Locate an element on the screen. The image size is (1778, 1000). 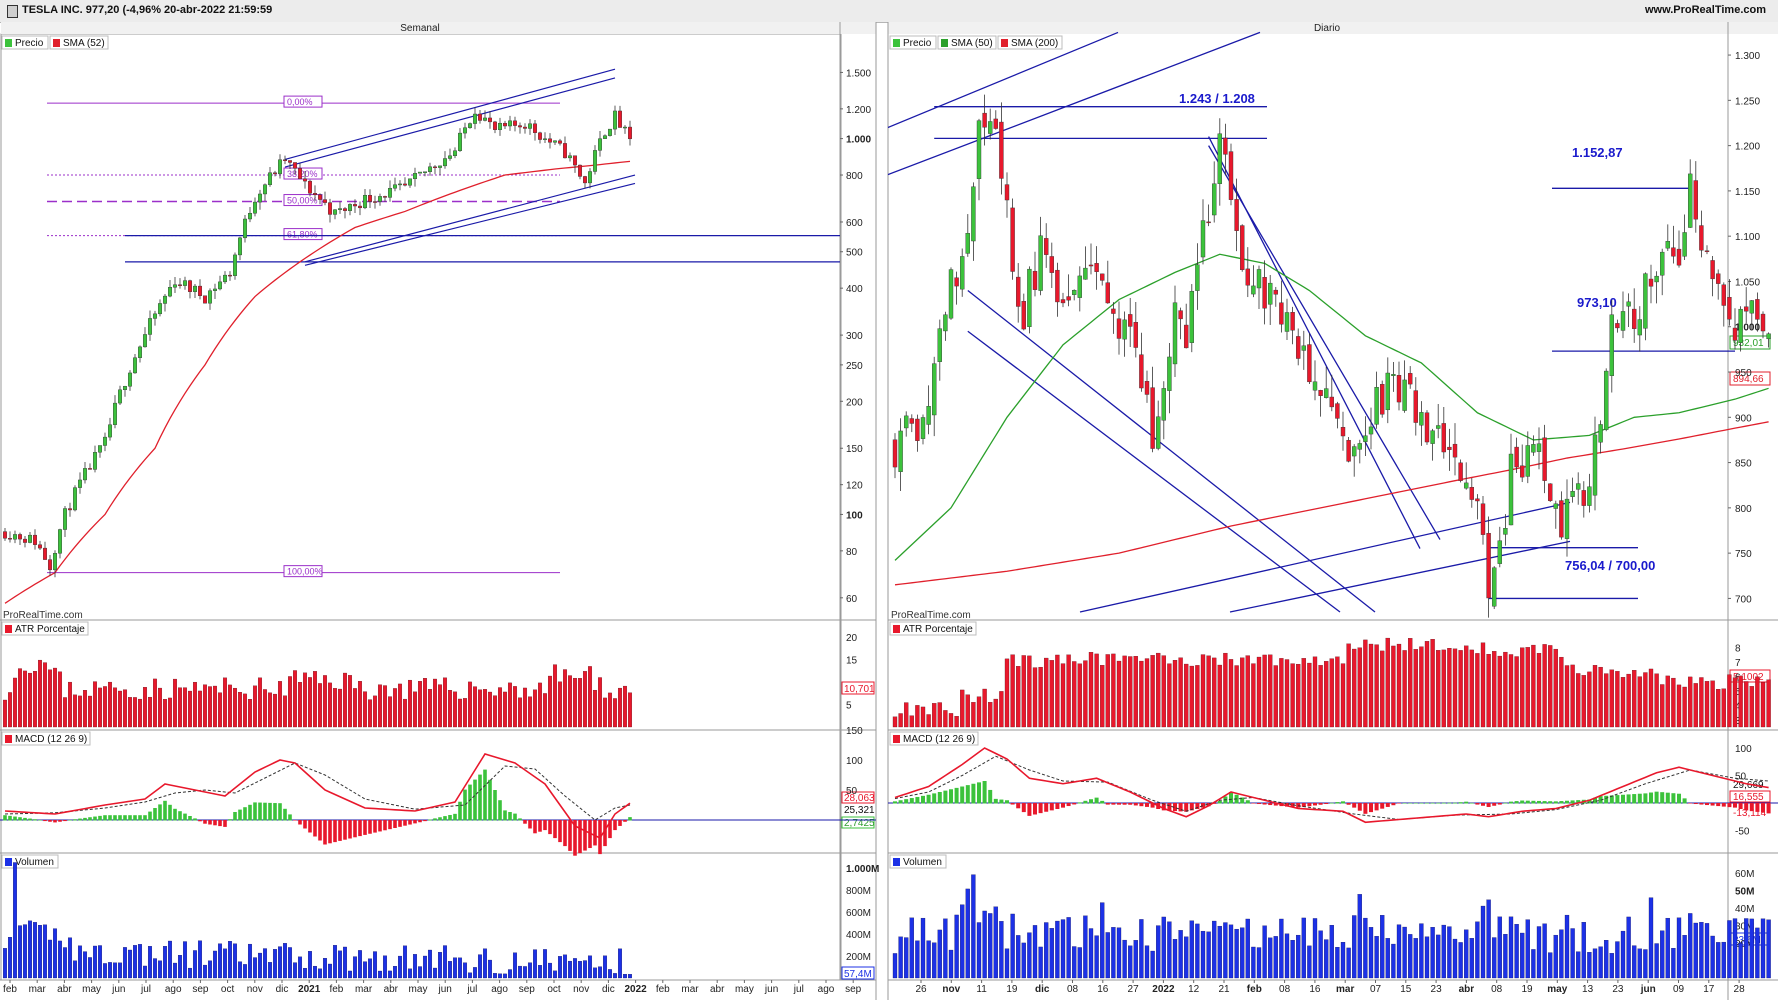
right-x-tick-label: feb is located at coordinates (1254, 989).